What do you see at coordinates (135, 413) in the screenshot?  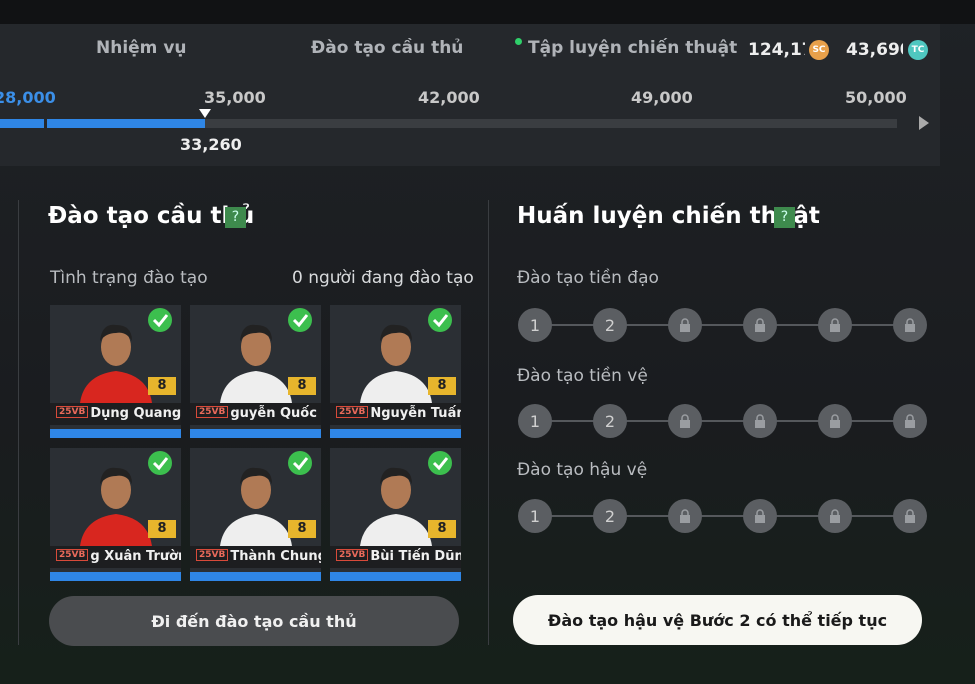 I see `player-name: Dụng Quang N` at bounding box center [135, 413].